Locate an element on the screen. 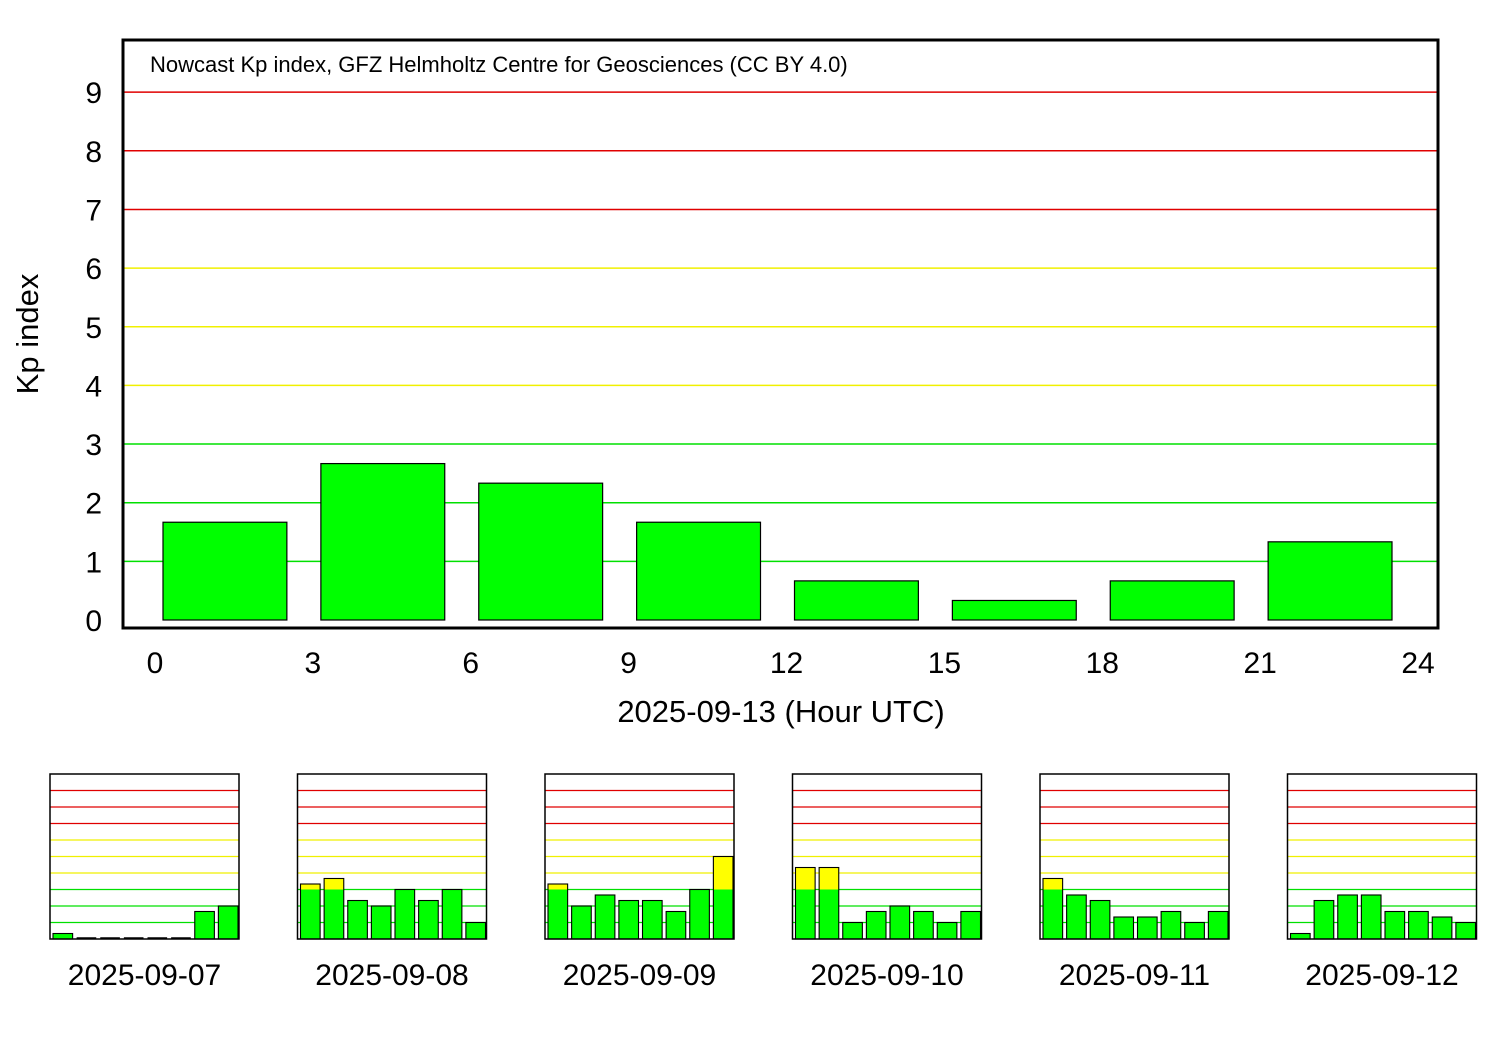  mini-chart-2025-09-10: 2025-09-10 is located at coordinates (887, 882).